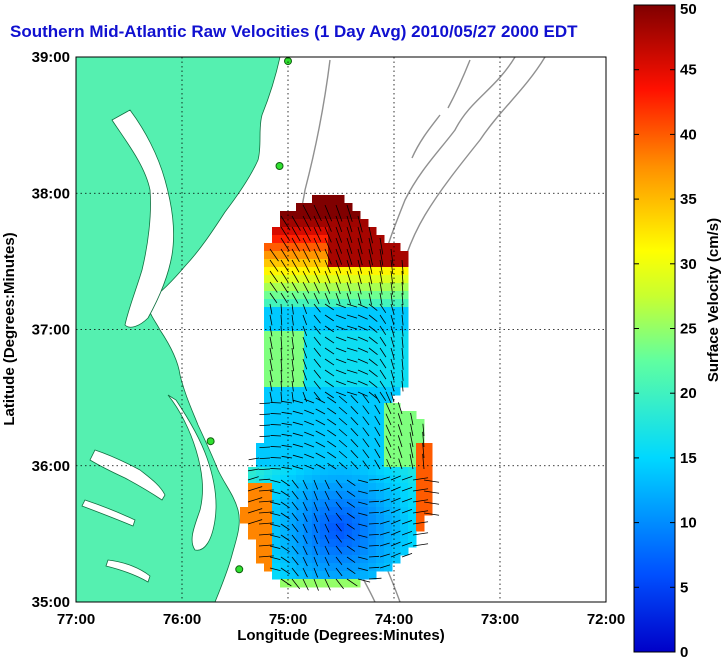 The height and width of the screenshot is (659, 724). What do you see at coordinates (688, 70) in the screenshot?
I see `colorbar-tick-label: 45` at bounding box center [688, 70].